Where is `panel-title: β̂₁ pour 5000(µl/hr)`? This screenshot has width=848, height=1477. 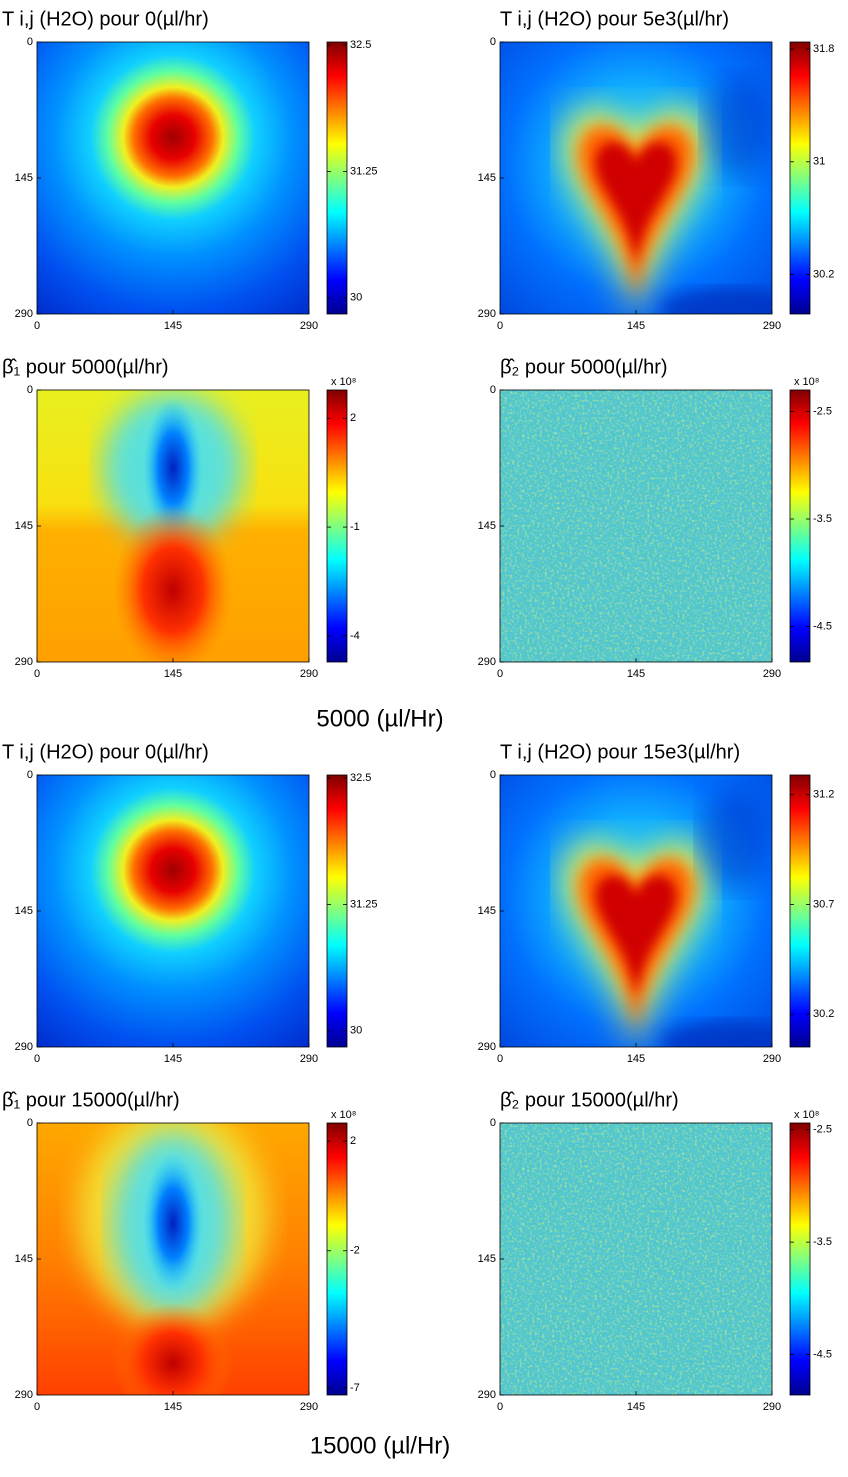
panel-title: β̂₁ pour 5000(µl/hr) is located at coordinates (85, 367).